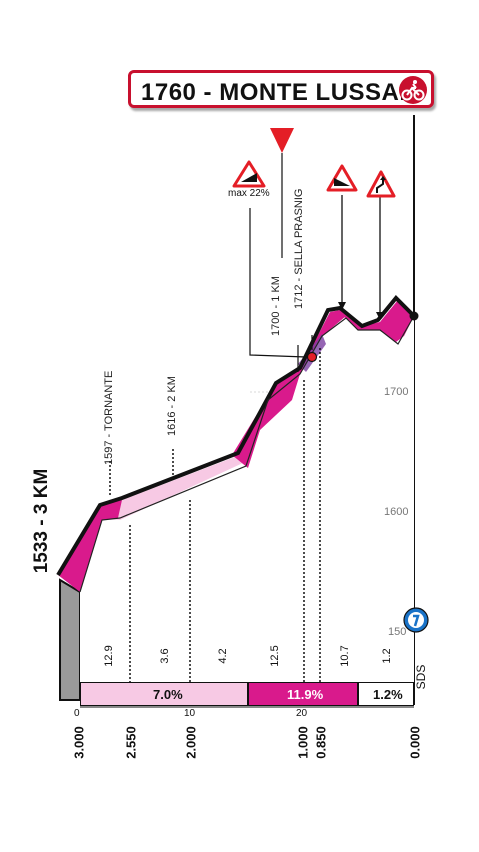  Describe the element at coordinates (345, 656) in the screenshot. I see `gradient-value: 10.7` at that location.